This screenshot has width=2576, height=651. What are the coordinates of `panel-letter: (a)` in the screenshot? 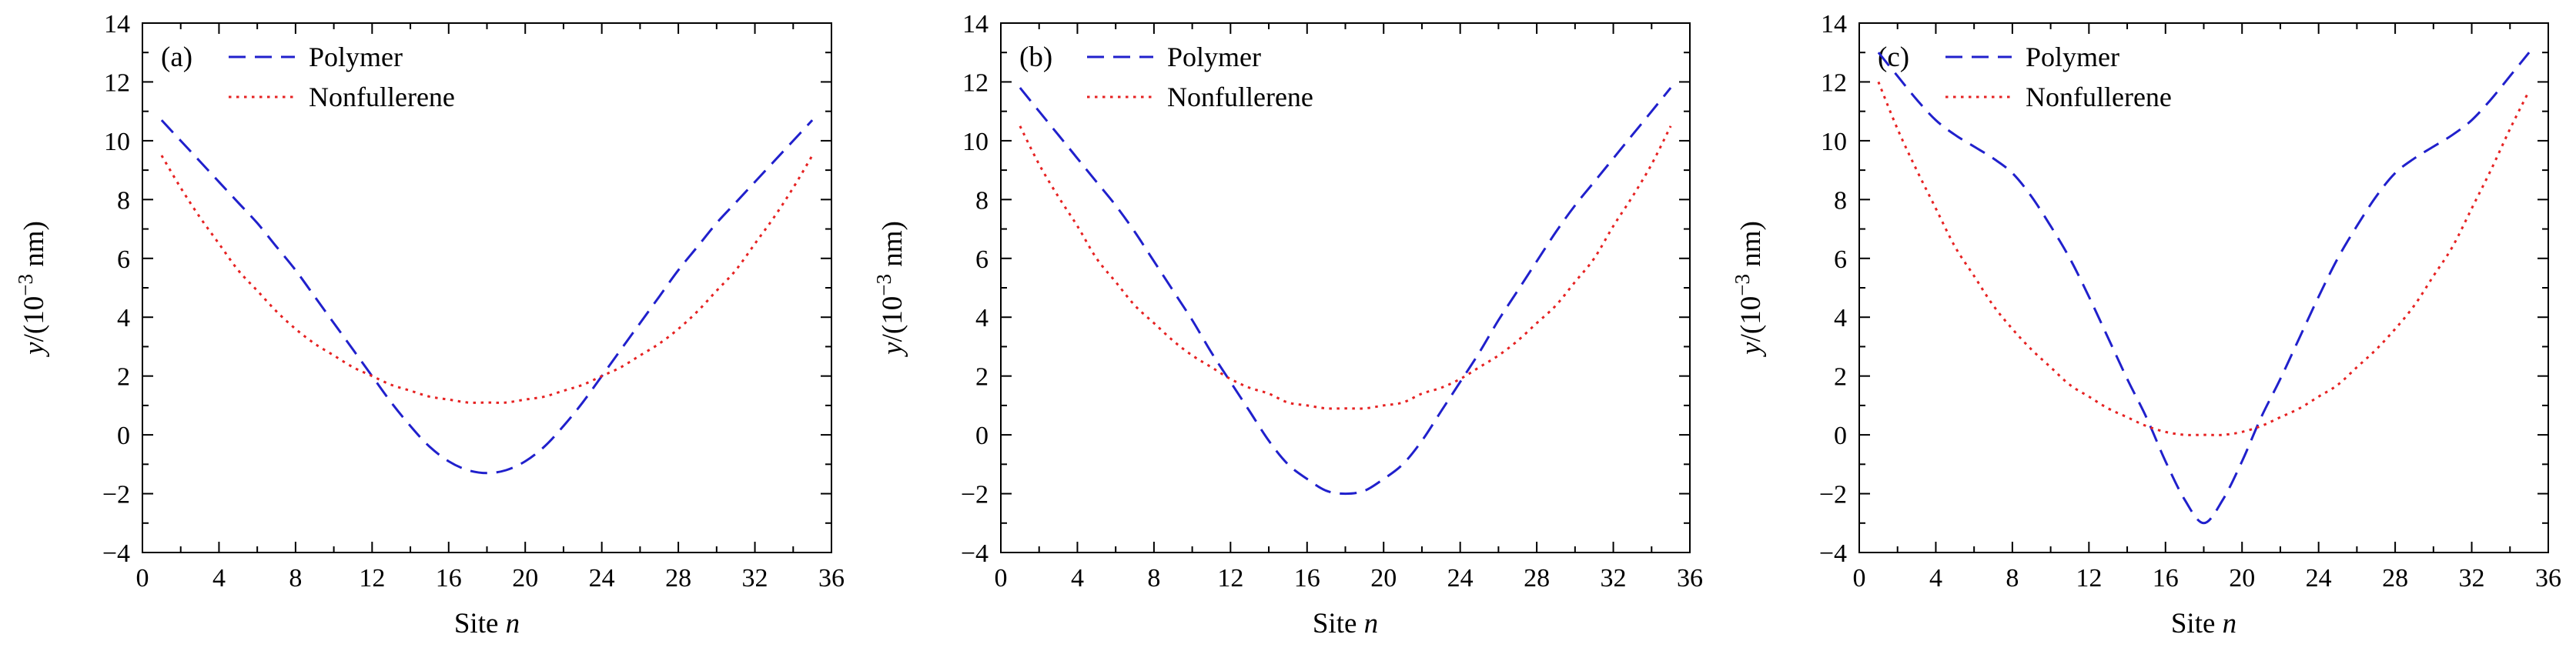 It's located at (177, 57).